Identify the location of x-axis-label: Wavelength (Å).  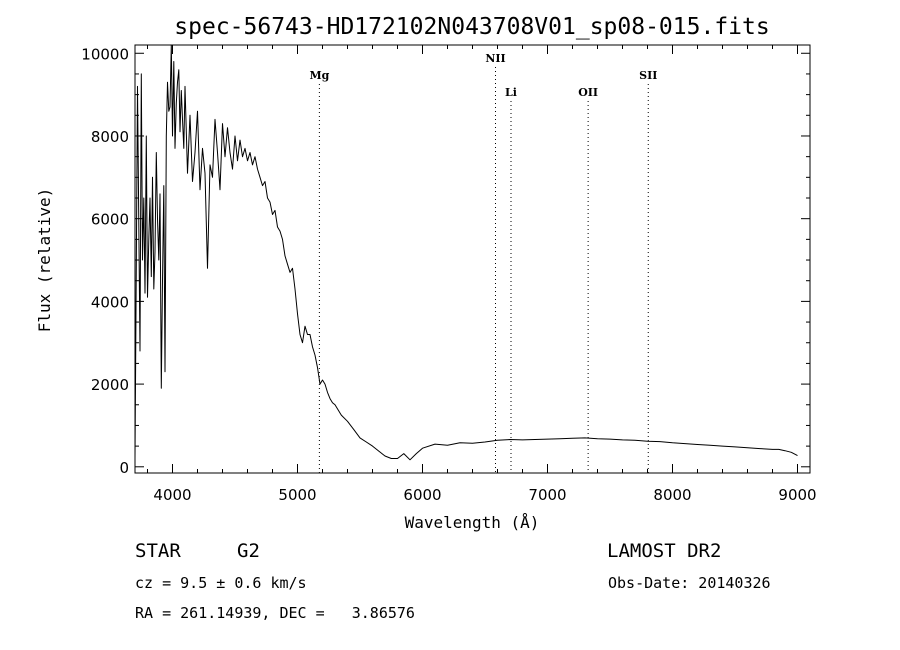
(472, 522).